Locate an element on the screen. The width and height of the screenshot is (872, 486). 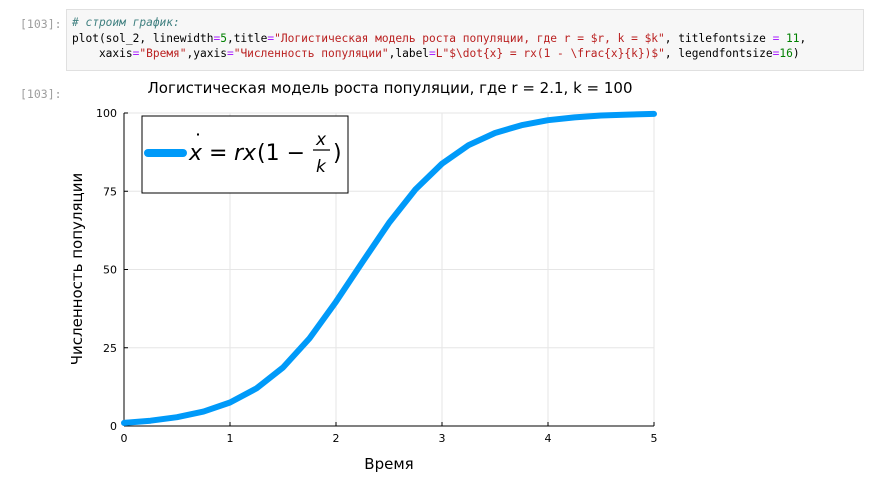
code-comment: # строим график: is located at coordinates (126, 22).